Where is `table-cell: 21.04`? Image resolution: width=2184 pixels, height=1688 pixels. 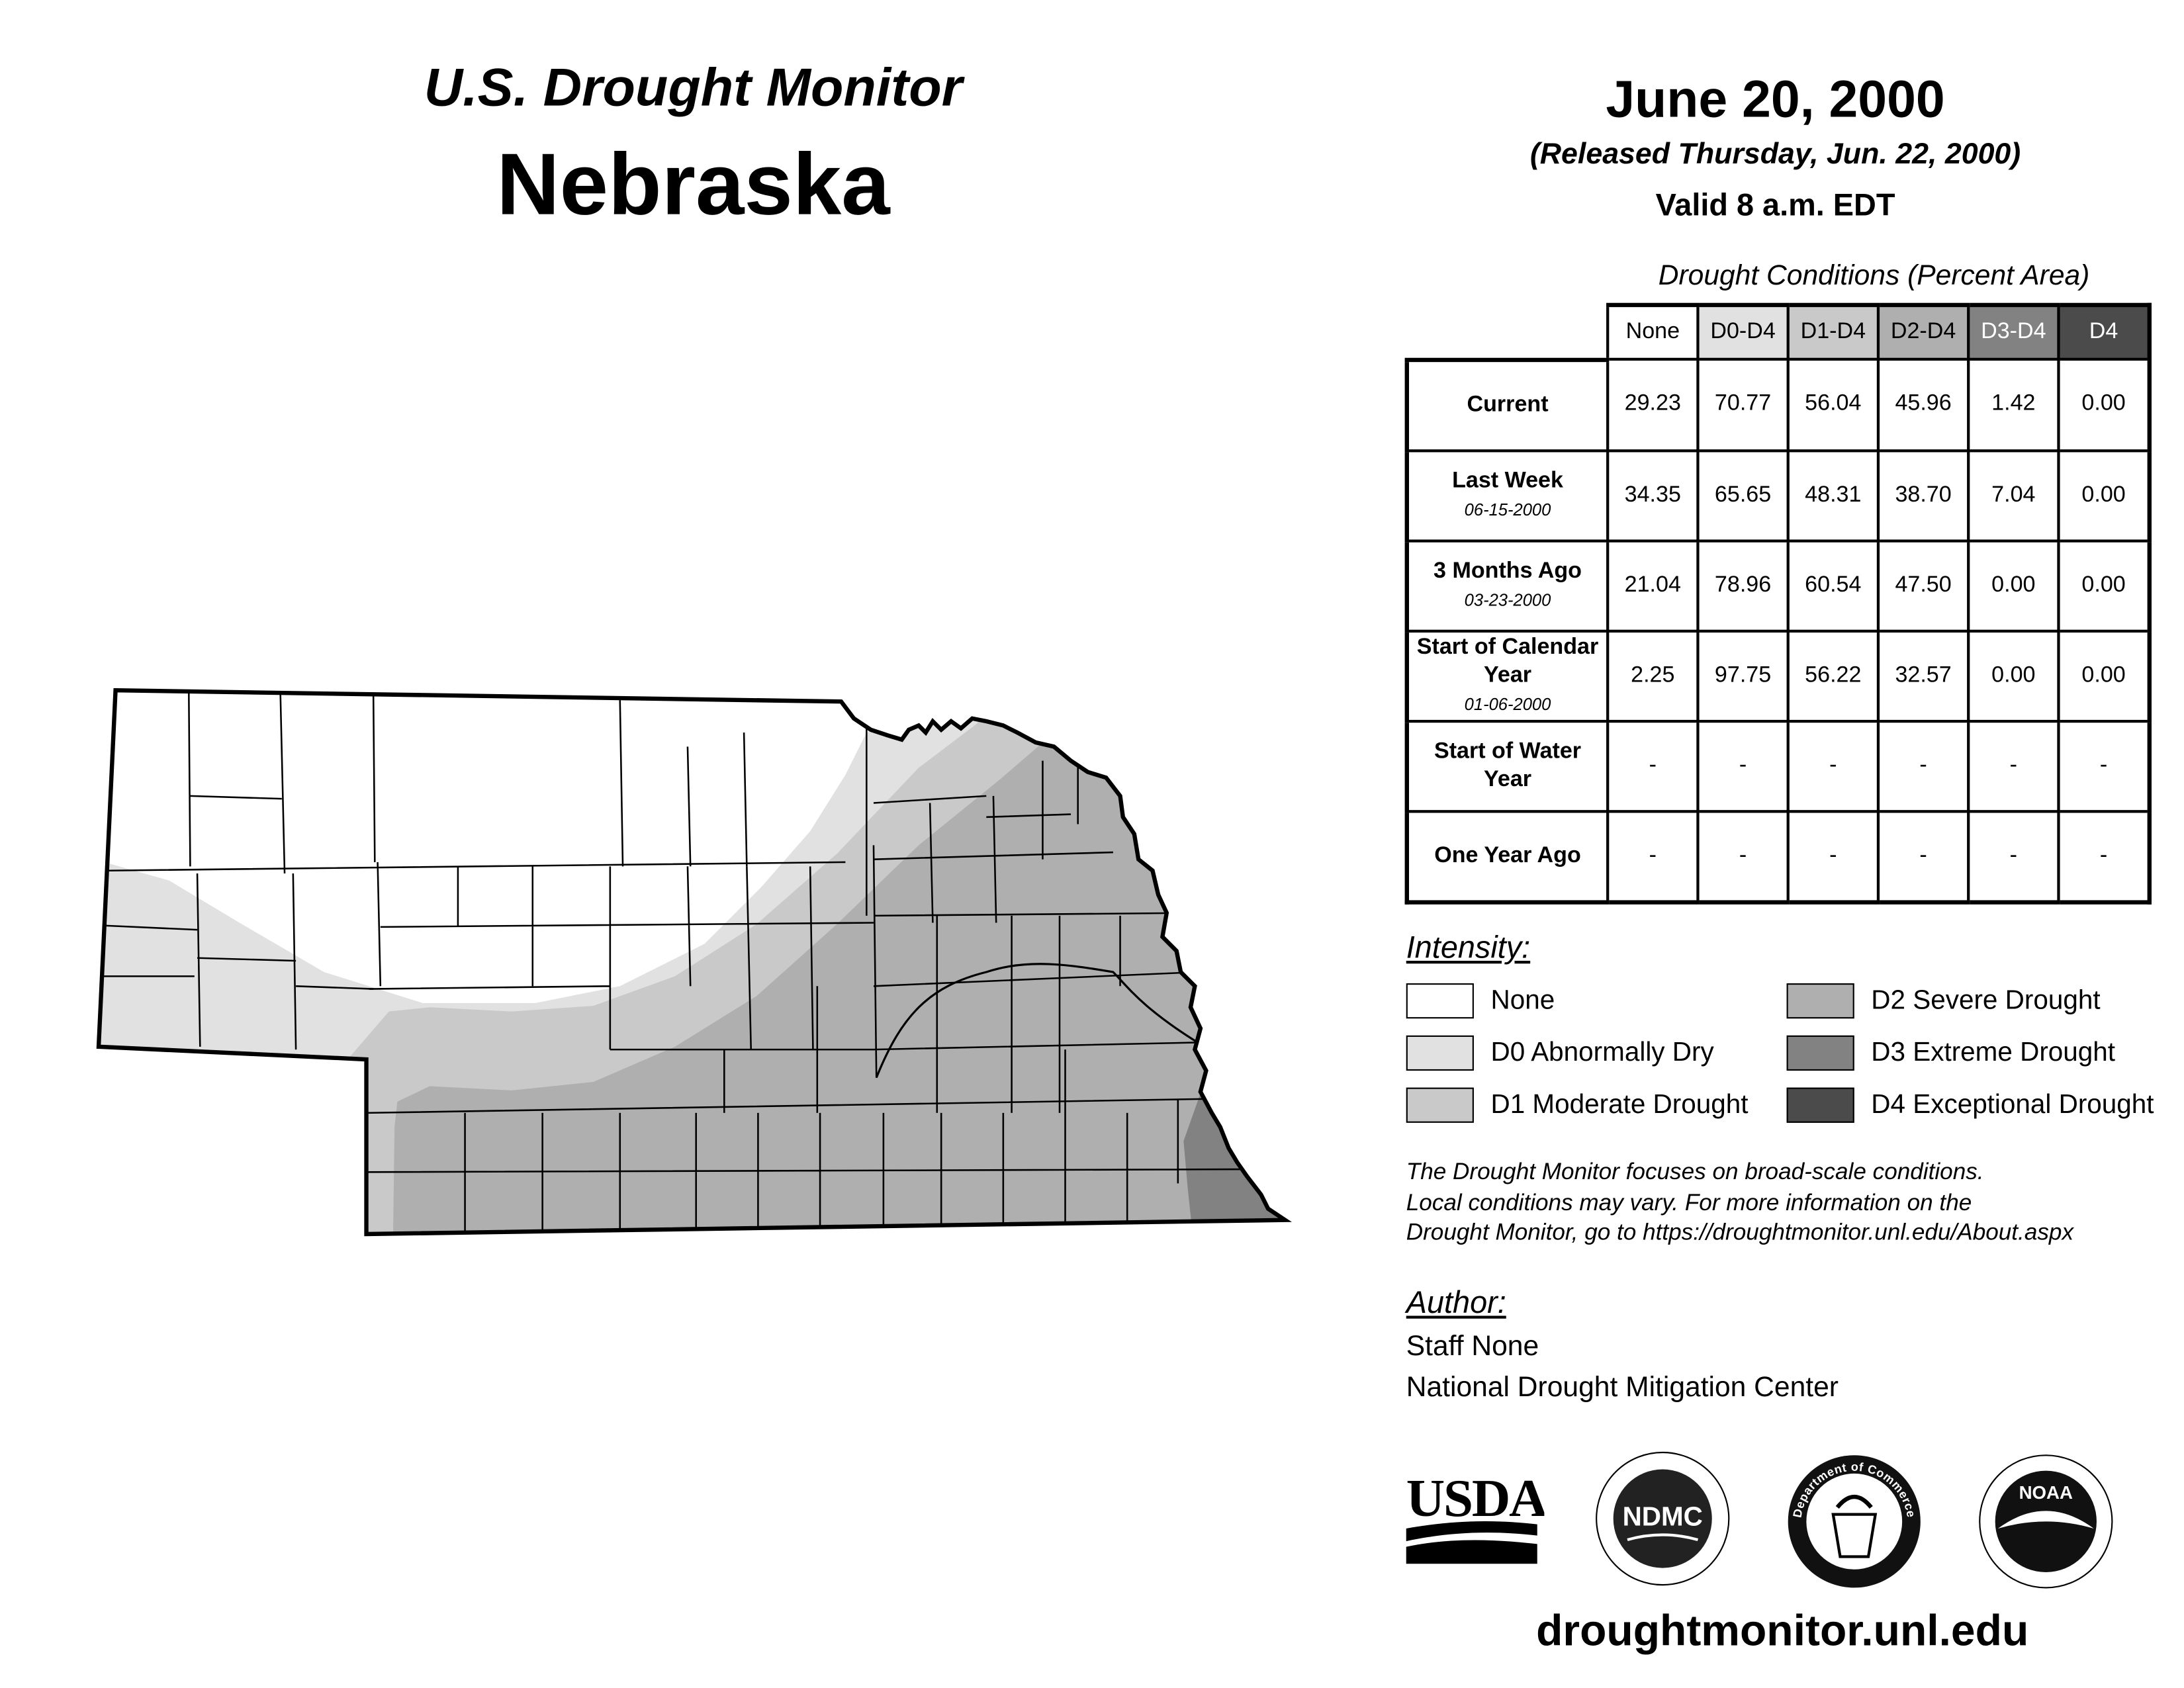
table-cell: 21.04 is located at coordinates (1653, 585).